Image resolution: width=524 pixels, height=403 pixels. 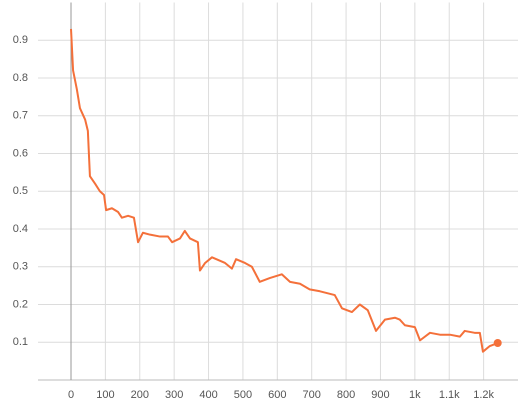 I want to click on x-tick-label: 0, so click(x=71, y=395).